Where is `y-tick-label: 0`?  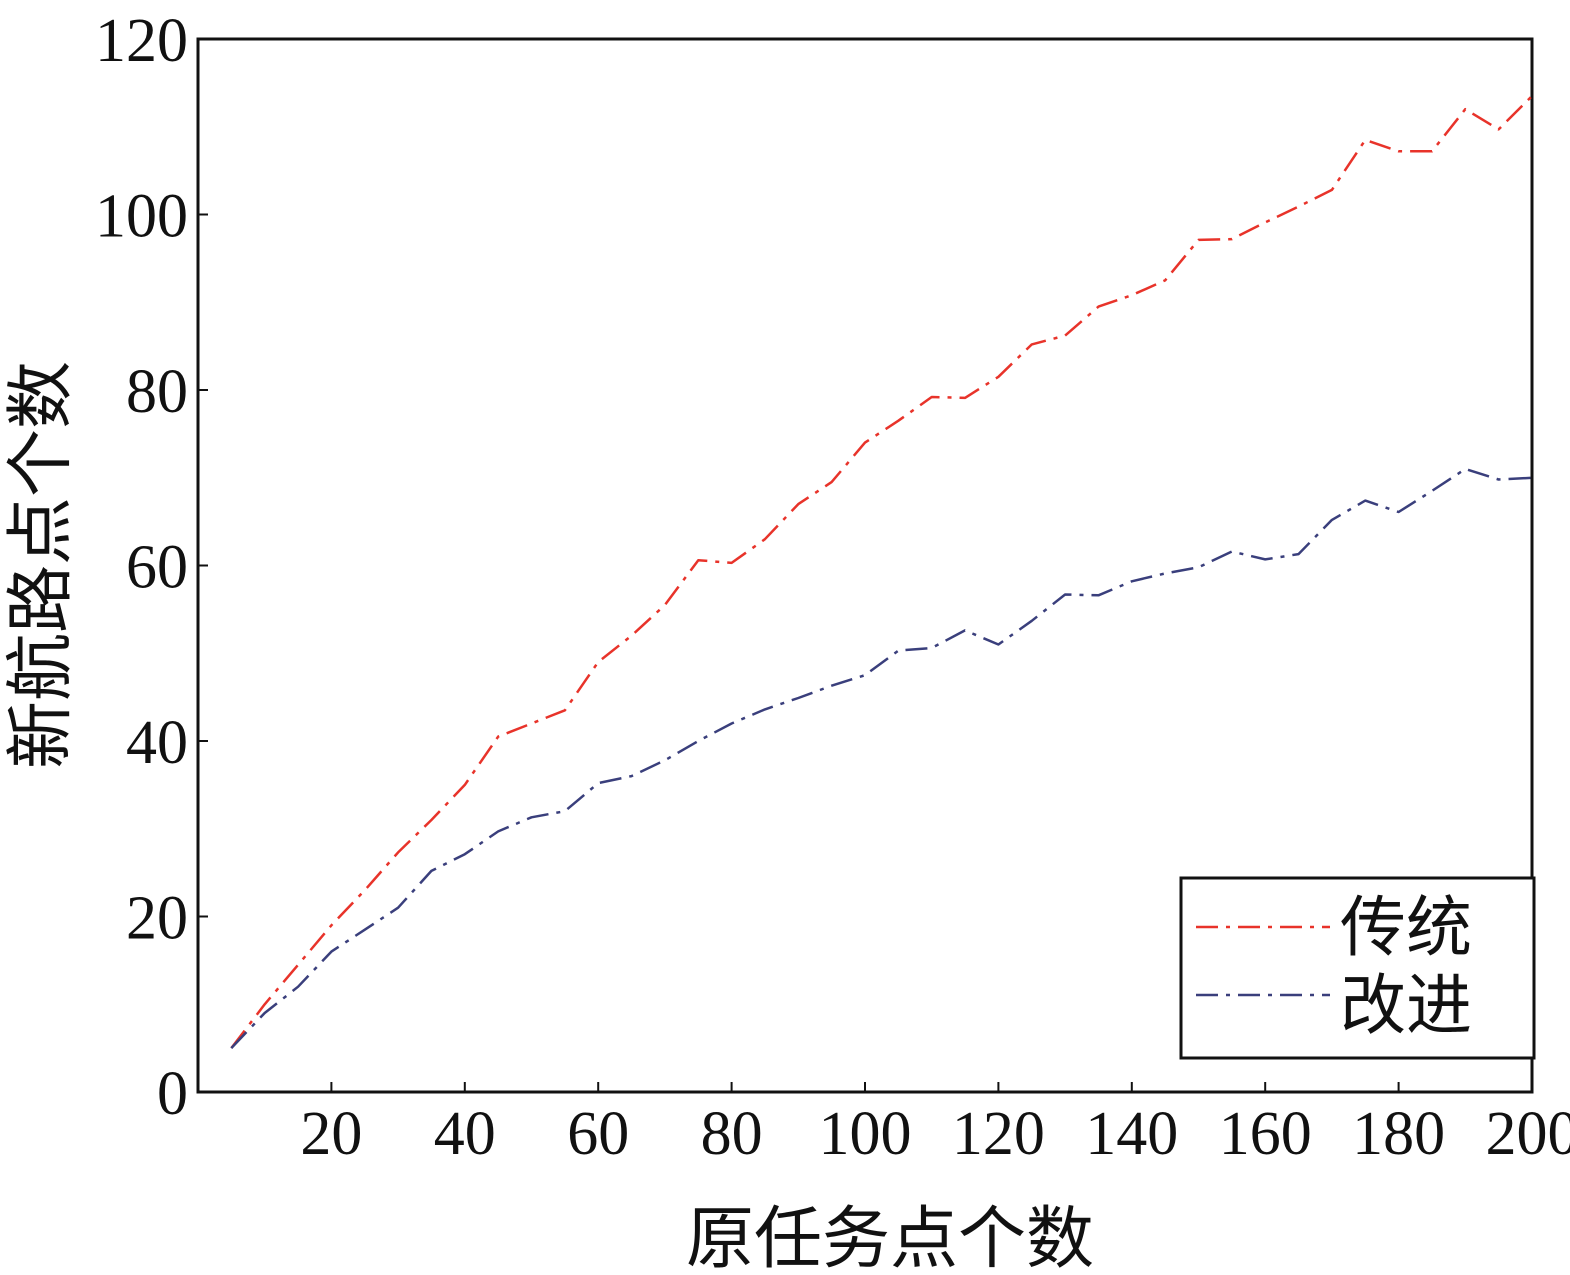 y-tick-label: 0 is located at coordinates (172, 1094).